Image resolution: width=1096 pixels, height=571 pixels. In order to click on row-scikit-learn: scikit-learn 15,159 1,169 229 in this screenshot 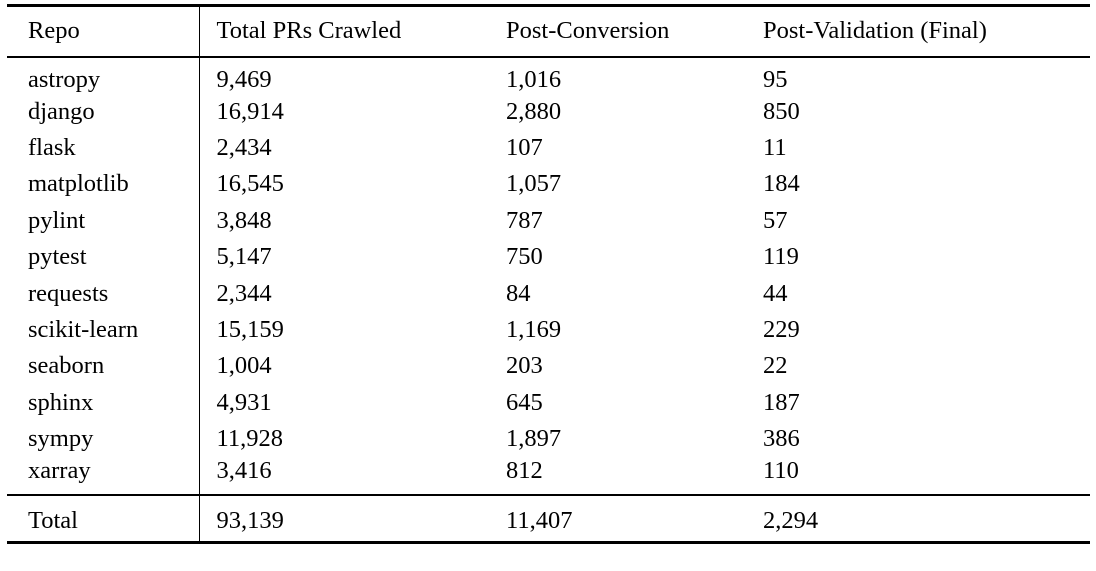, I will do `click(548, 330)`.